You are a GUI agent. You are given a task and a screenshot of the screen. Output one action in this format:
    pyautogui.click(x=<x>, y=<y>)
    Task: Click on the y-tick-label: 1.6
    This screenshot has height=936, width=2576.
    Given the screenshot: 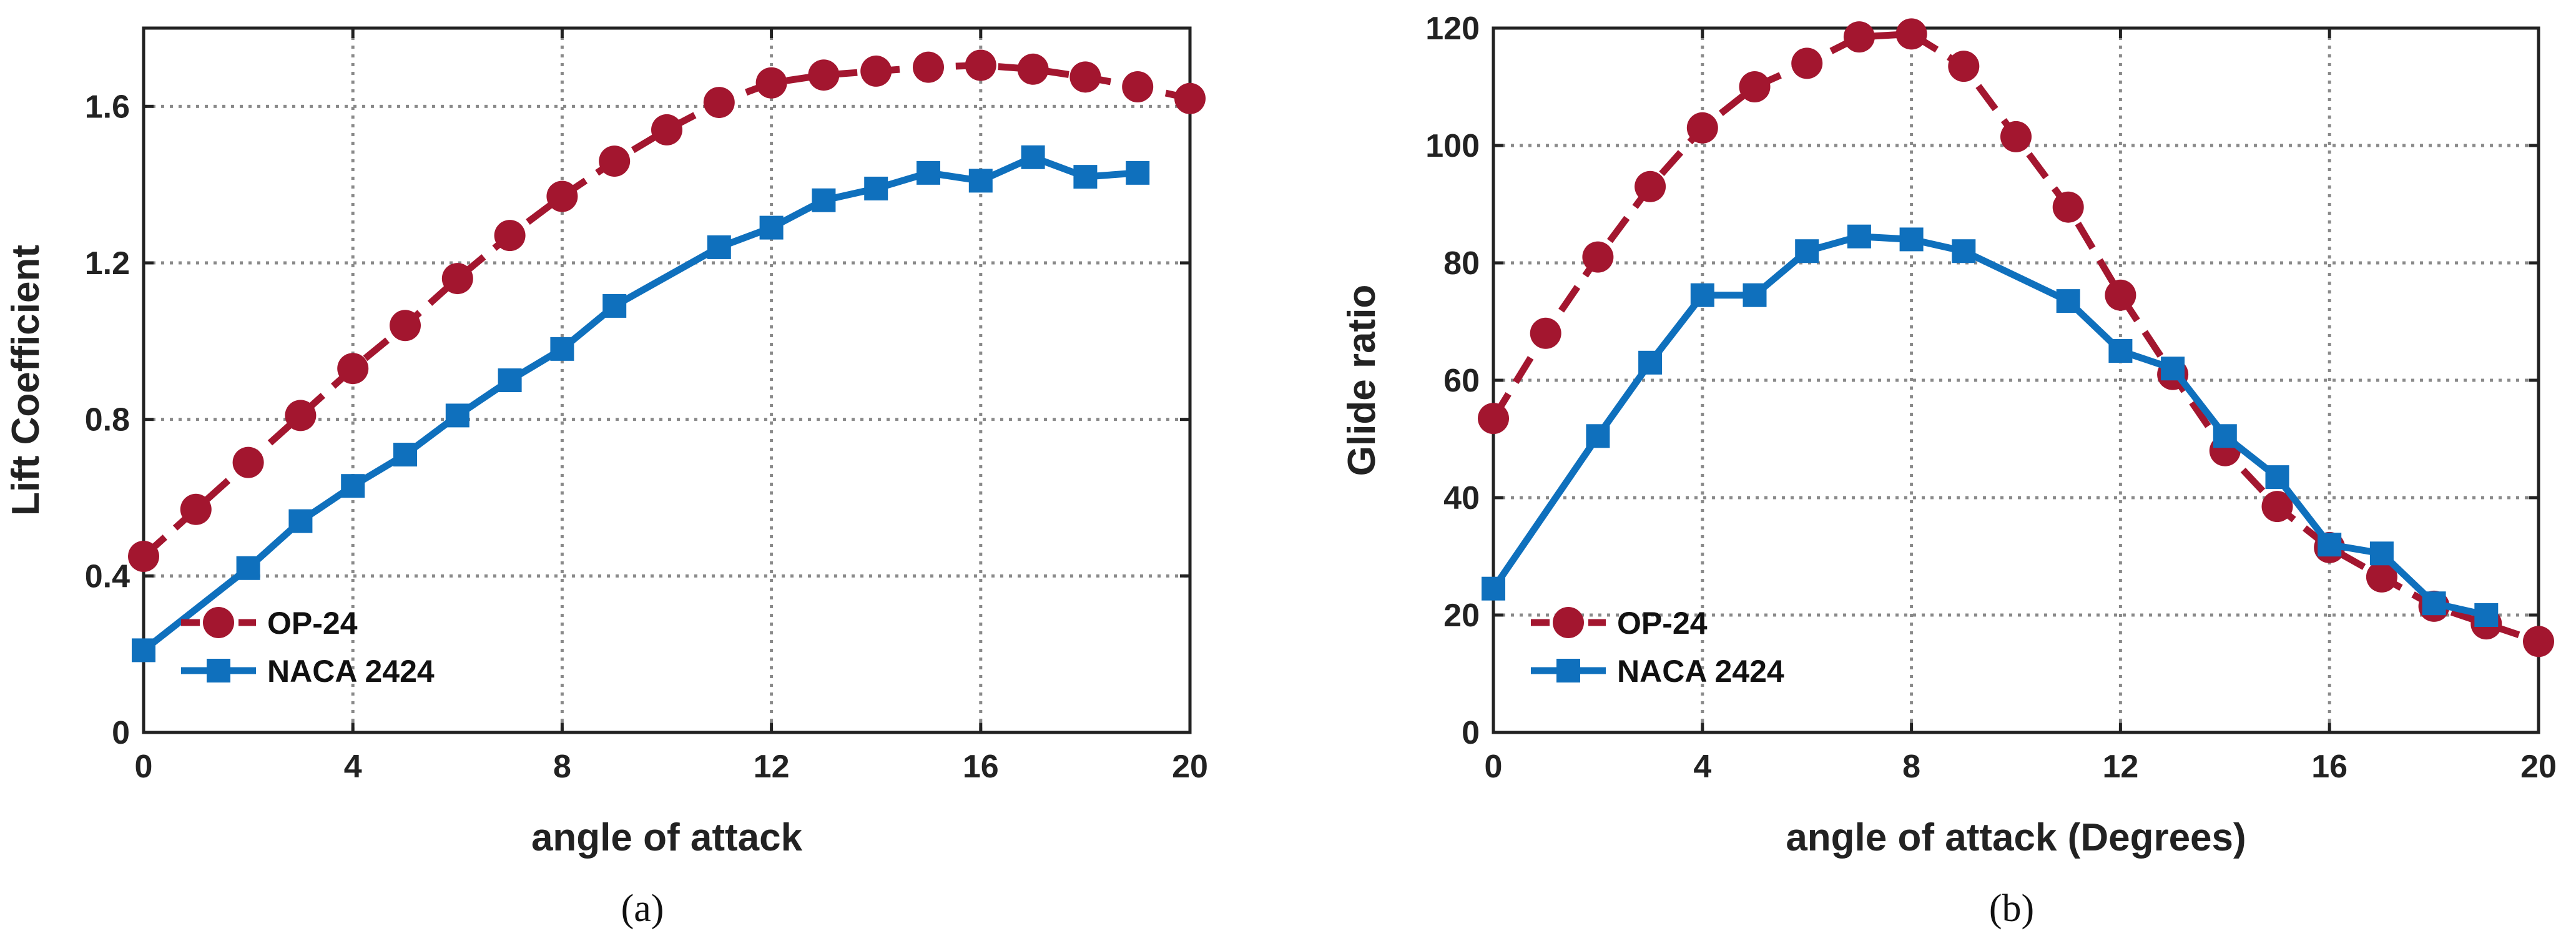 What is the action you would take?
    pyautogui.click(x=107, y=107)
    